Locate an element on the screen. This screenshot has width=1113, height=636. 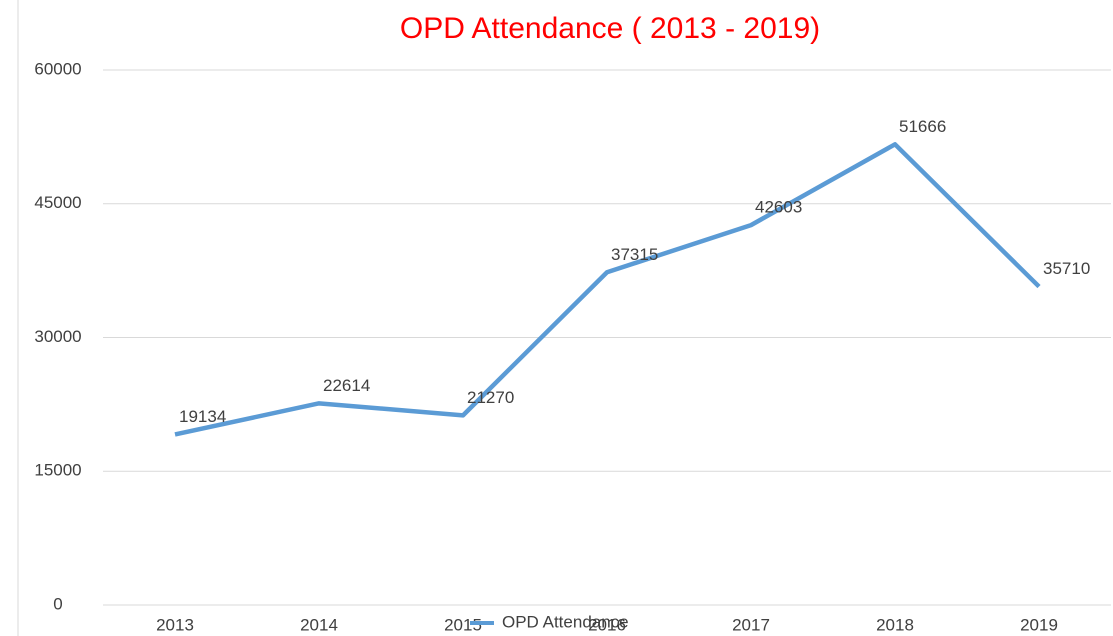
data-label: 22614 is located at coordinates (346, 385).